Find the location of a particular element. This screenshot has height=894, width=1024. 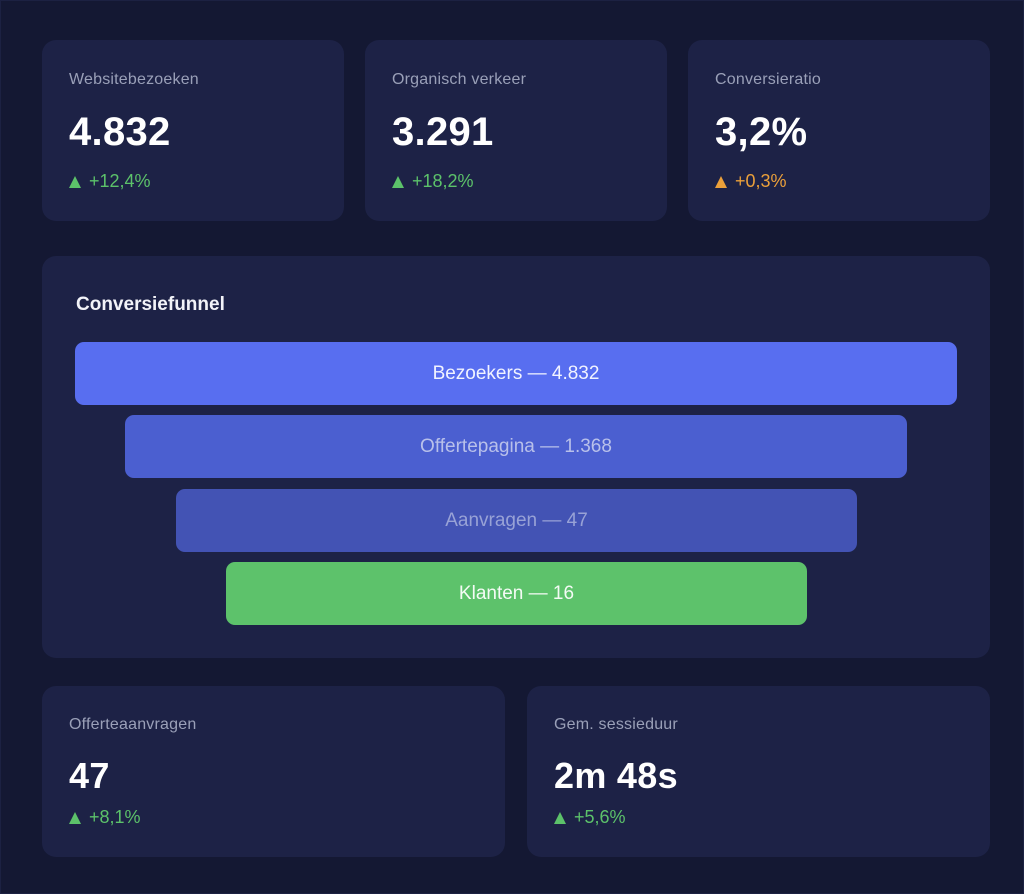

kpi-delta-text: +8,1% is located at coordinates (115, 817).